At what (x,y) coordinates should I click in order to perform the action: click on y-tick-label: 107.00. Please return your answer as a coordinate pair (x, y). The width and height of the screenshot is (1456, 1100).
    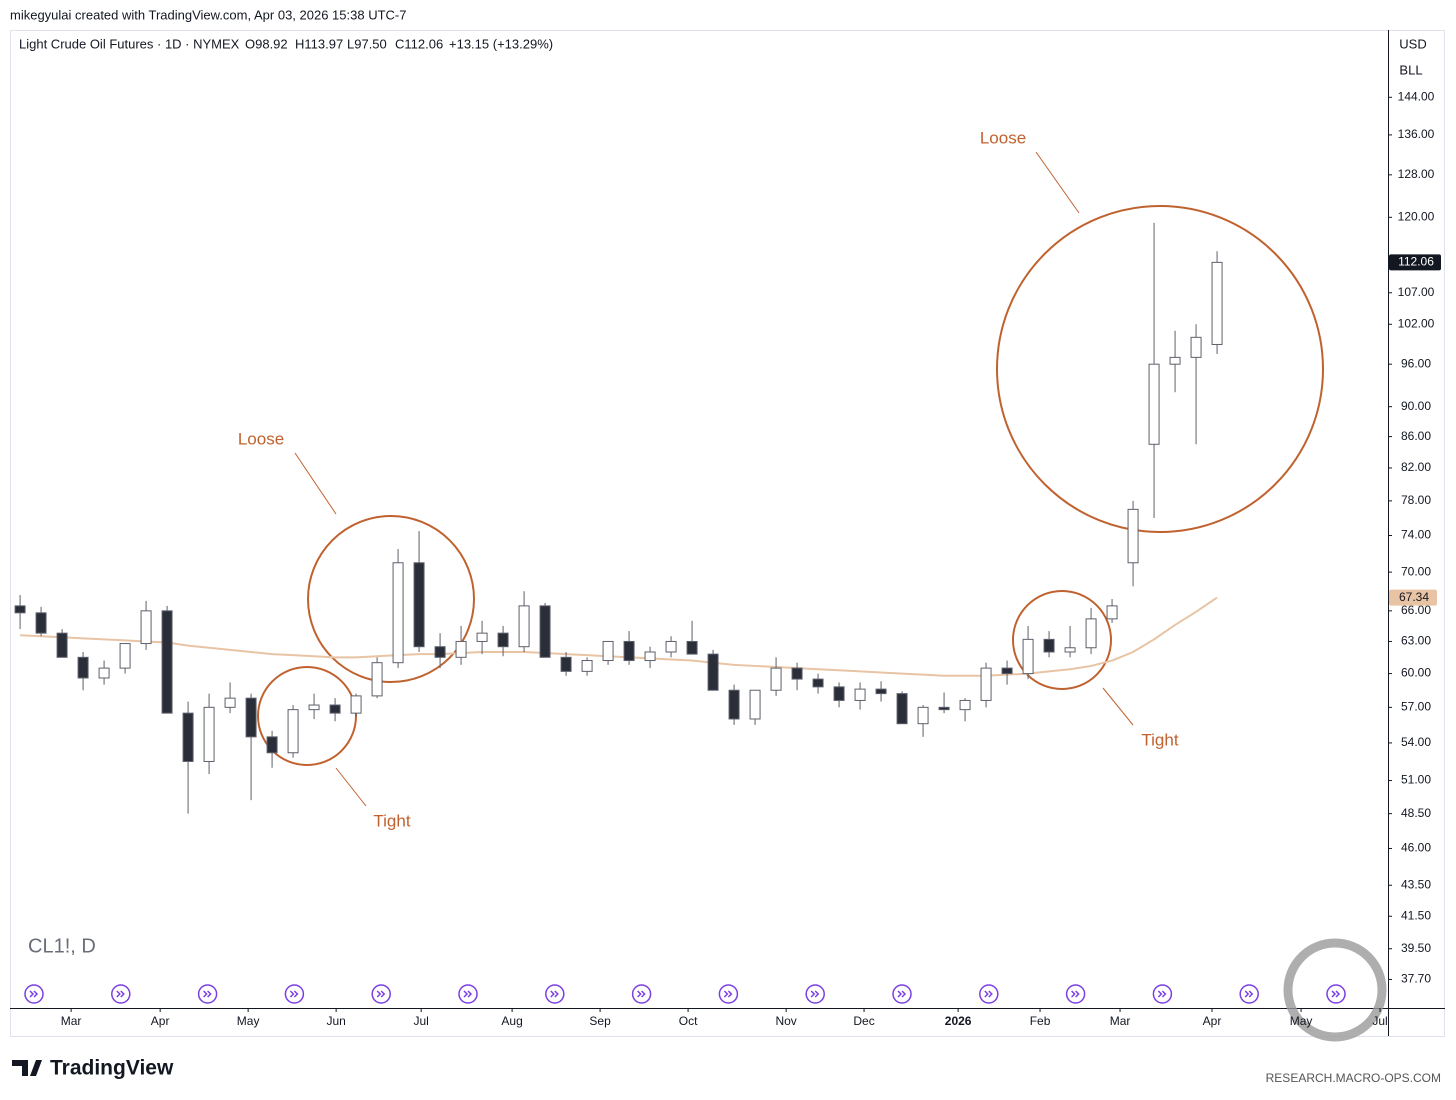
    Looking at the image, I should click on (1416, 292).